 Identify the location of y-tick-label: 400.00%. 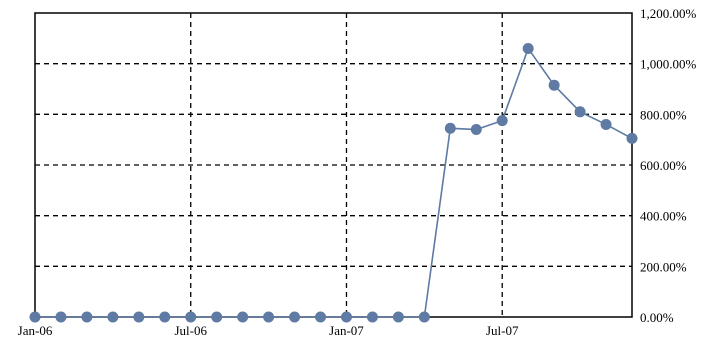
(663, 216).